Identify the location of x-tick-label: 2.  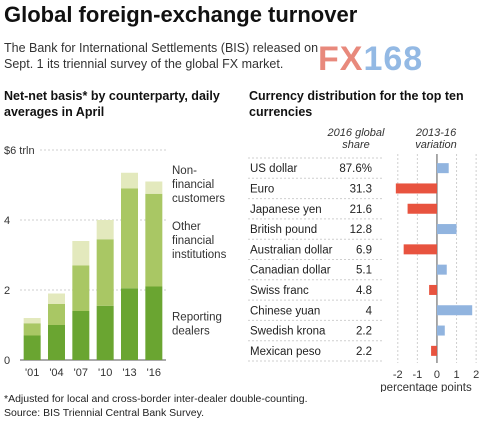
(476, 375).